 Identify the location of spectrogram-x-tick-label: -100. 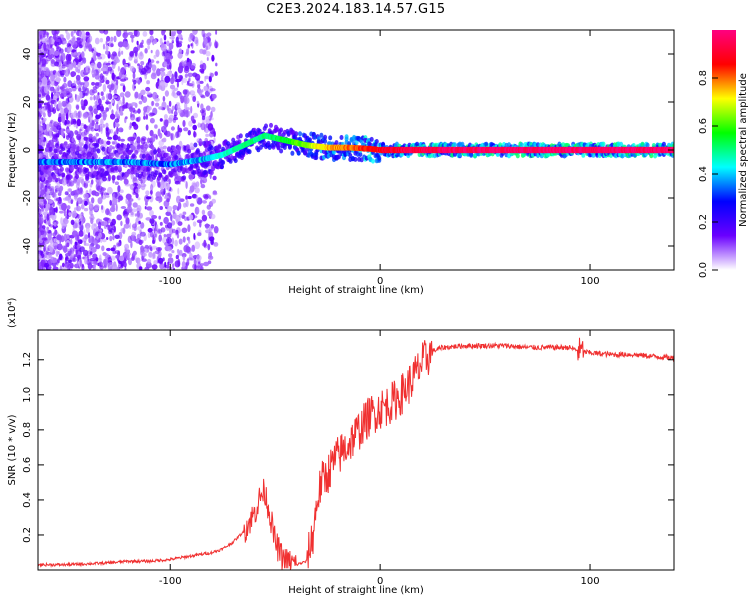
(170, 281).